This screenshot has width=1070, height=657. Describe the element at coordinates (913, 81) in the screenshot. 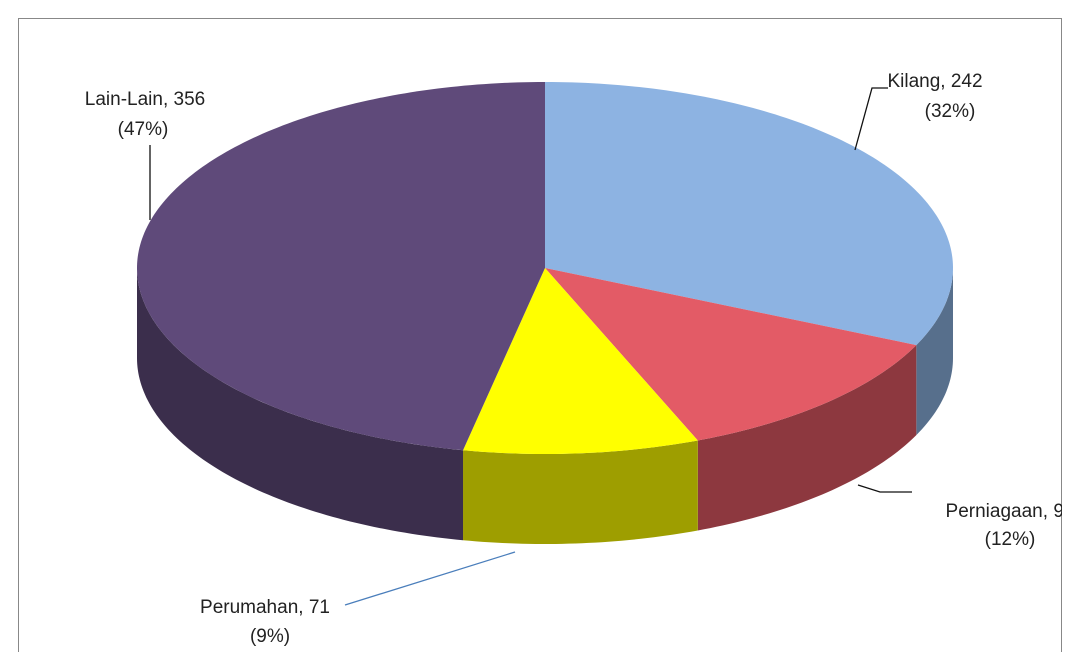

I see `category-name: Kilang` at that location.